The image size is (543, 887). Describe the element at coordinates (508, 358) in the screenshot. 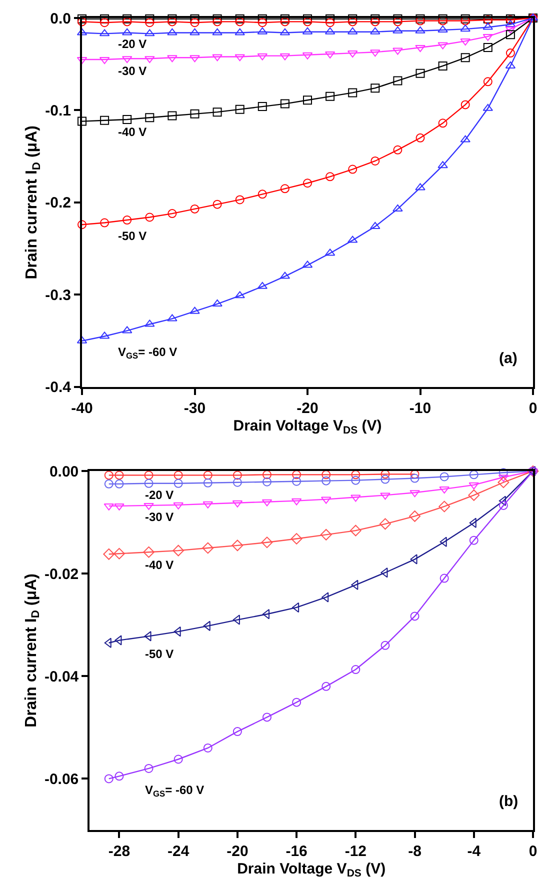

I see `annotation: (a)` at that location.